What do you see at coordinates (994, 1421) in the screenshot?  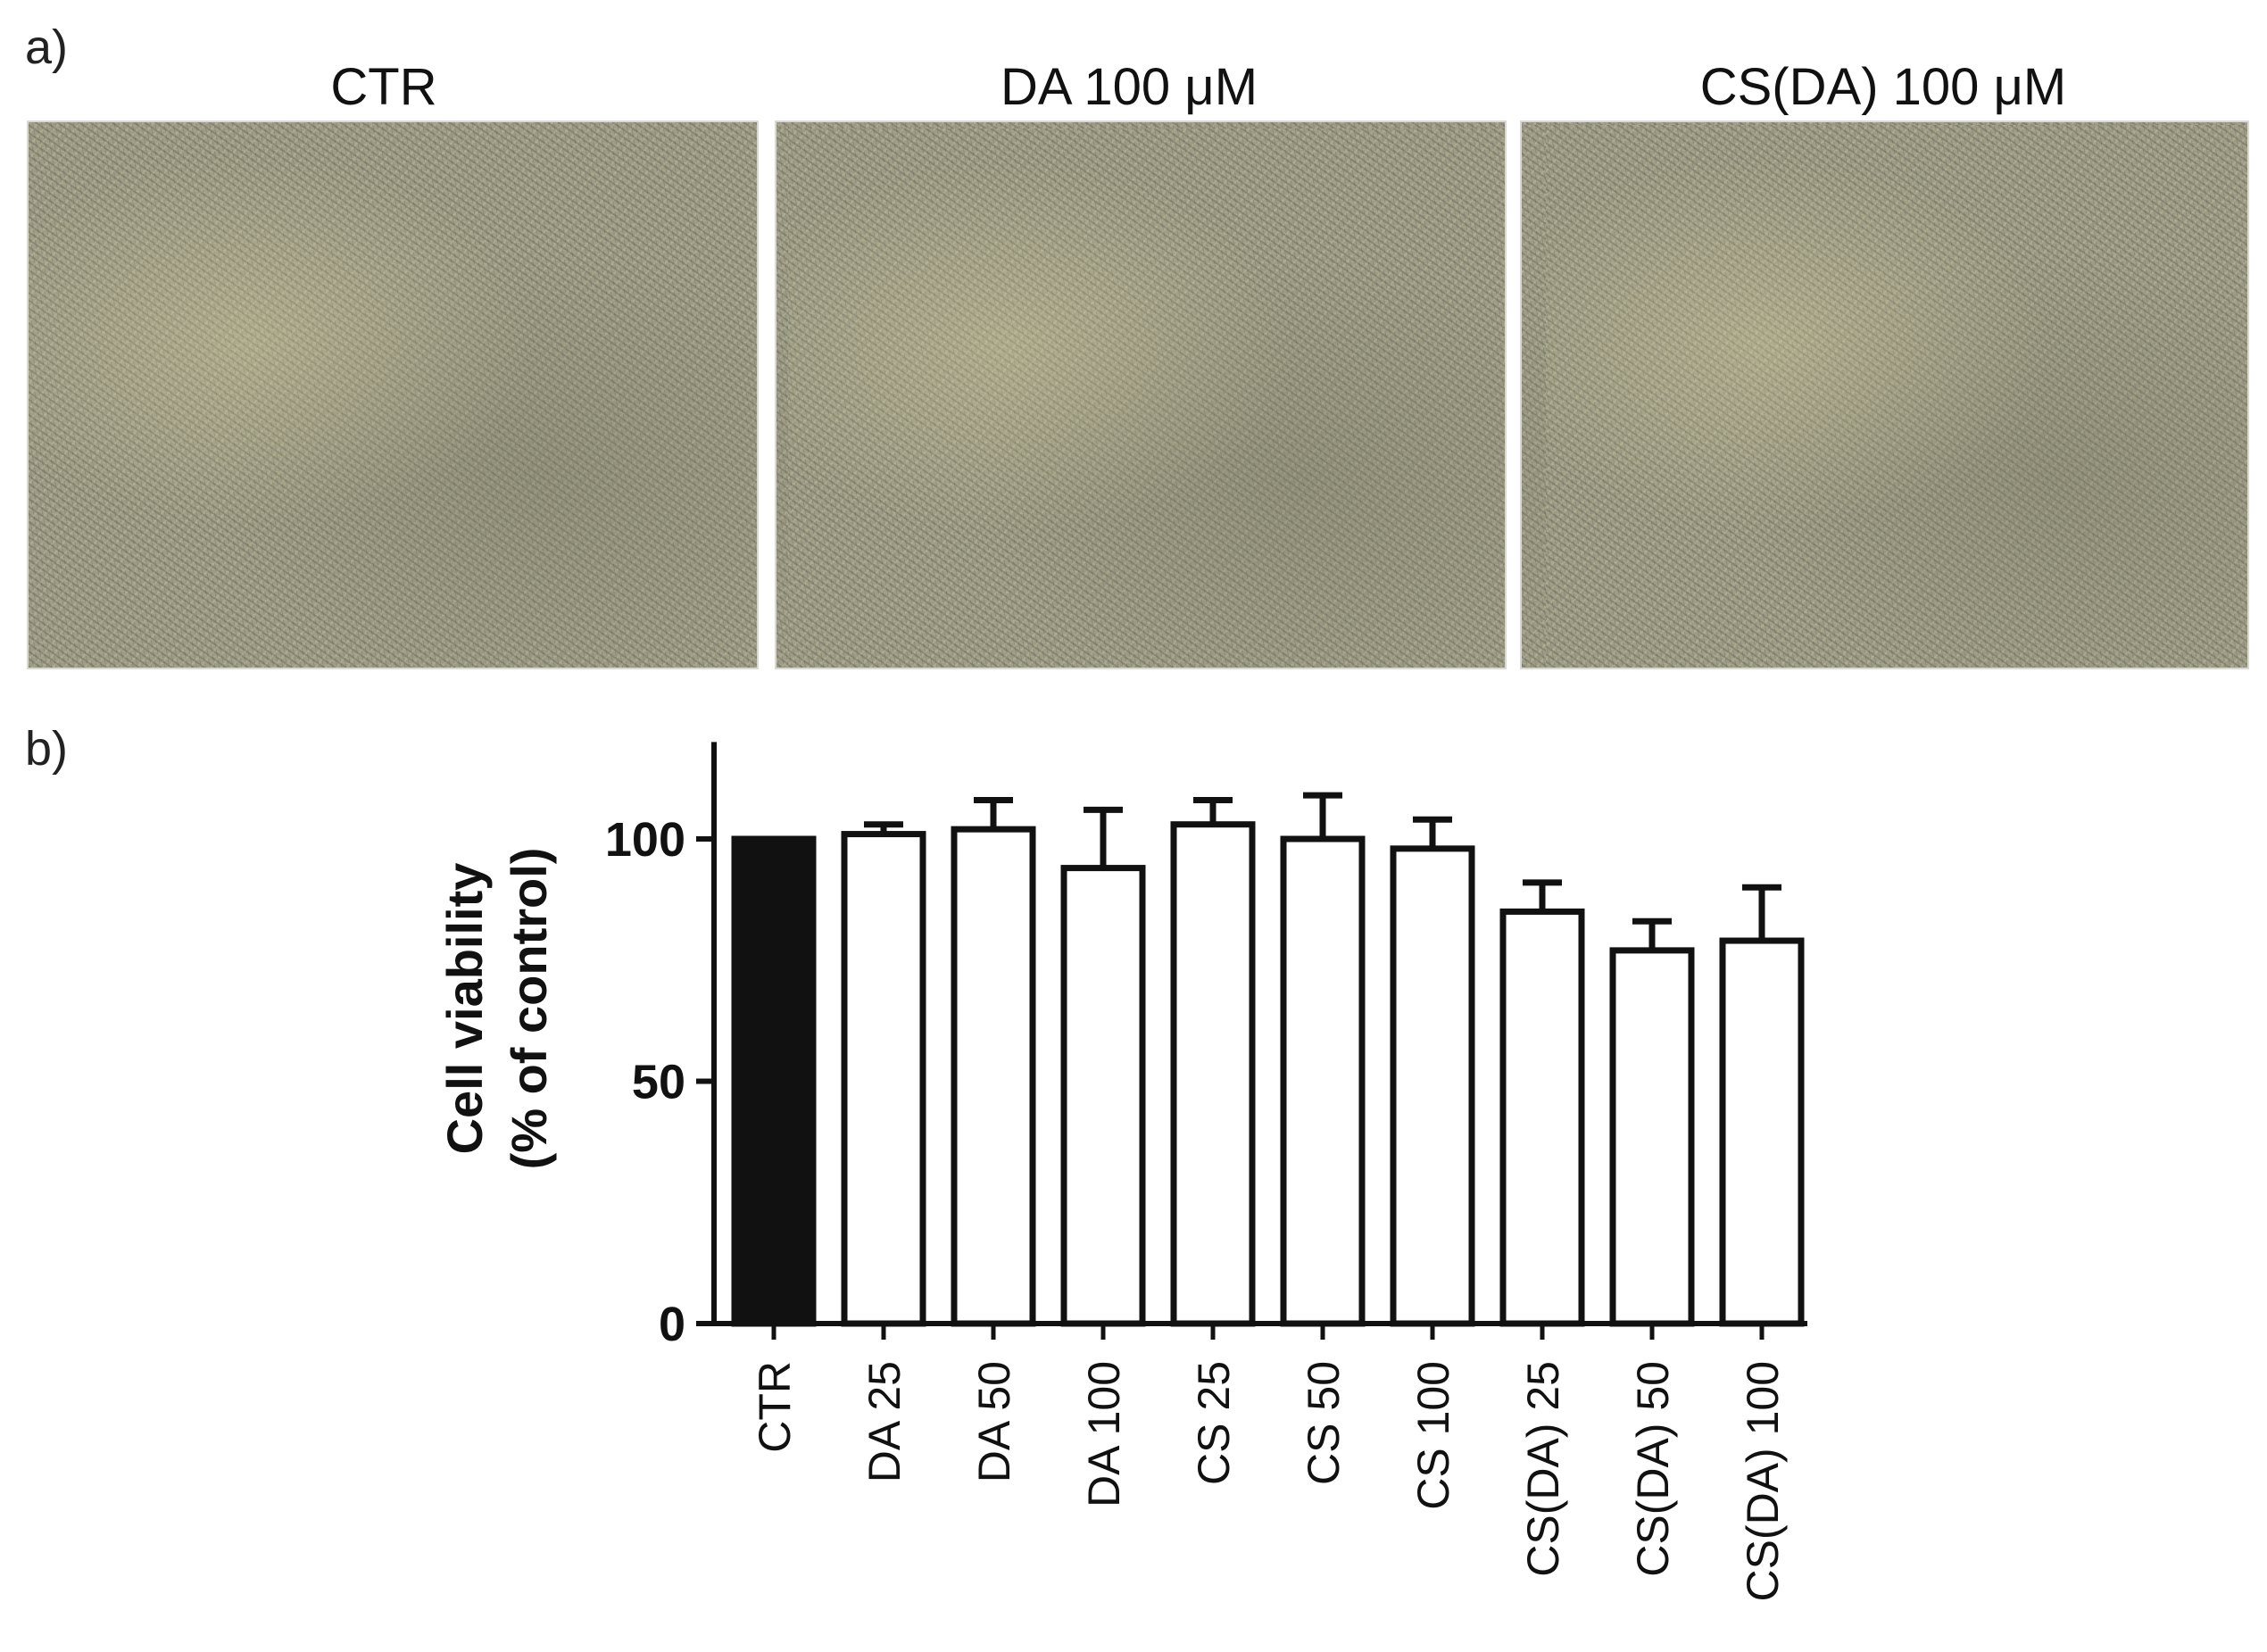 I see `x-tick-label-2: DA 50` at bounding box center [994, 1421].